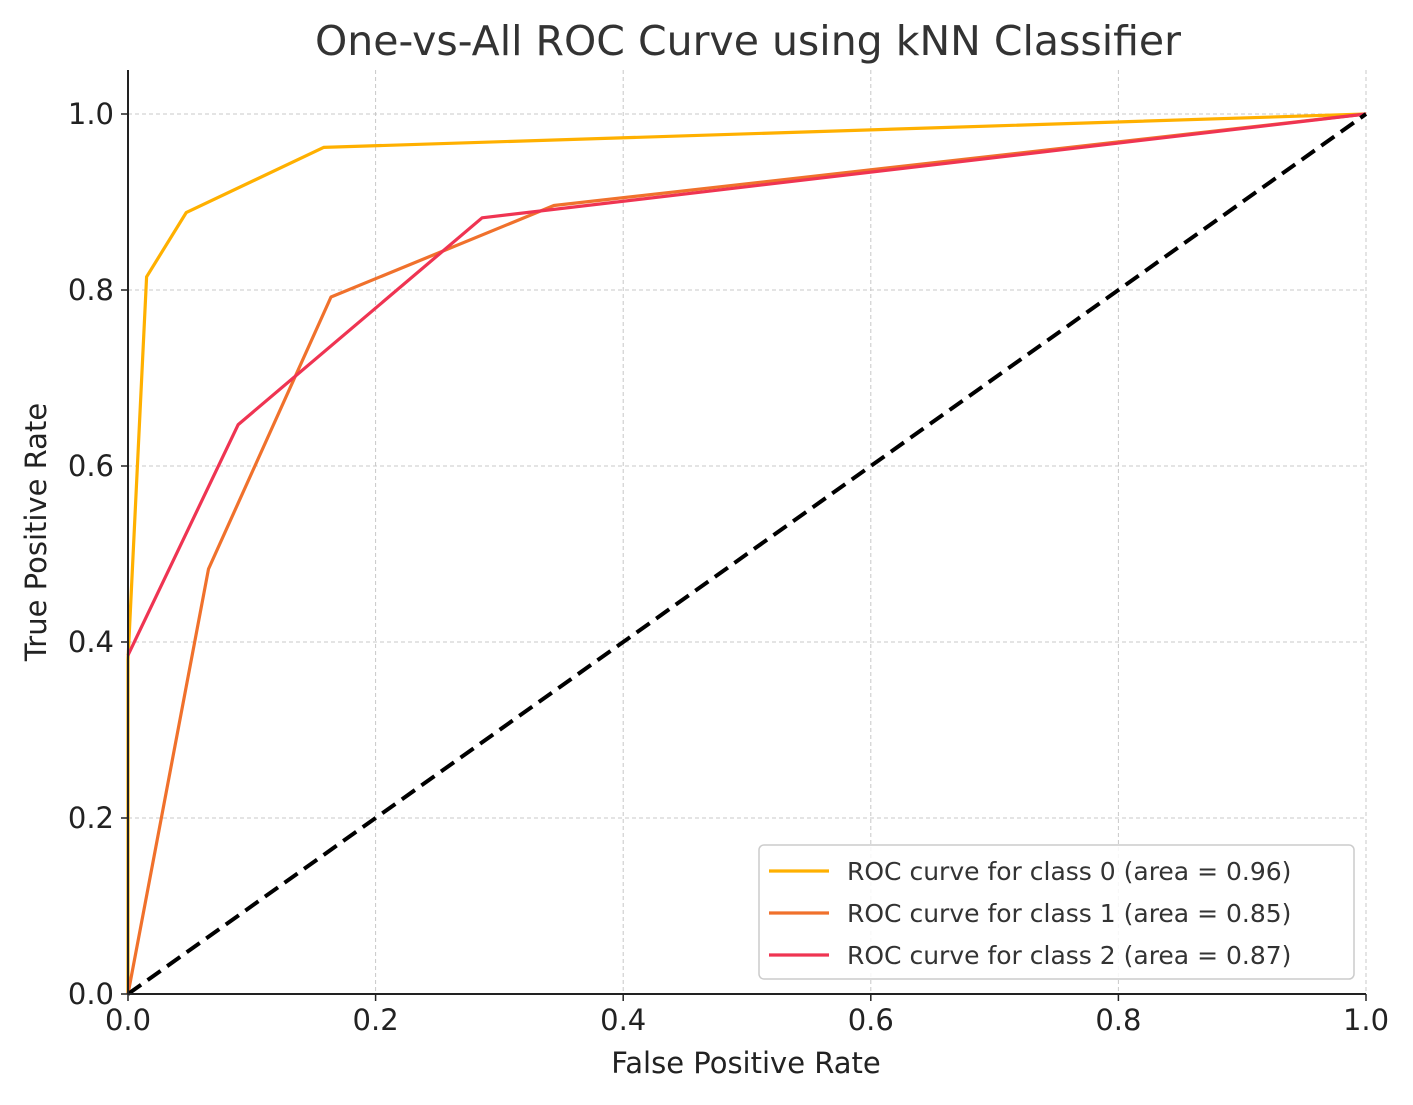 The height and width of the screenshot is (1105, 1413). Describe the element at coordinates (1366, 1020) in the screenshot. I see `x-tick-label: 1.0` at that location.